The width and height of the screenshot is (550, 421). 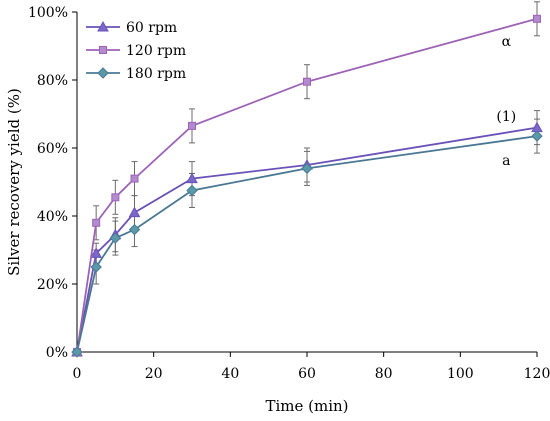 I want to click on legend: 60 rpm 120 rpm 180 rpm, so click(x=136, y=51).